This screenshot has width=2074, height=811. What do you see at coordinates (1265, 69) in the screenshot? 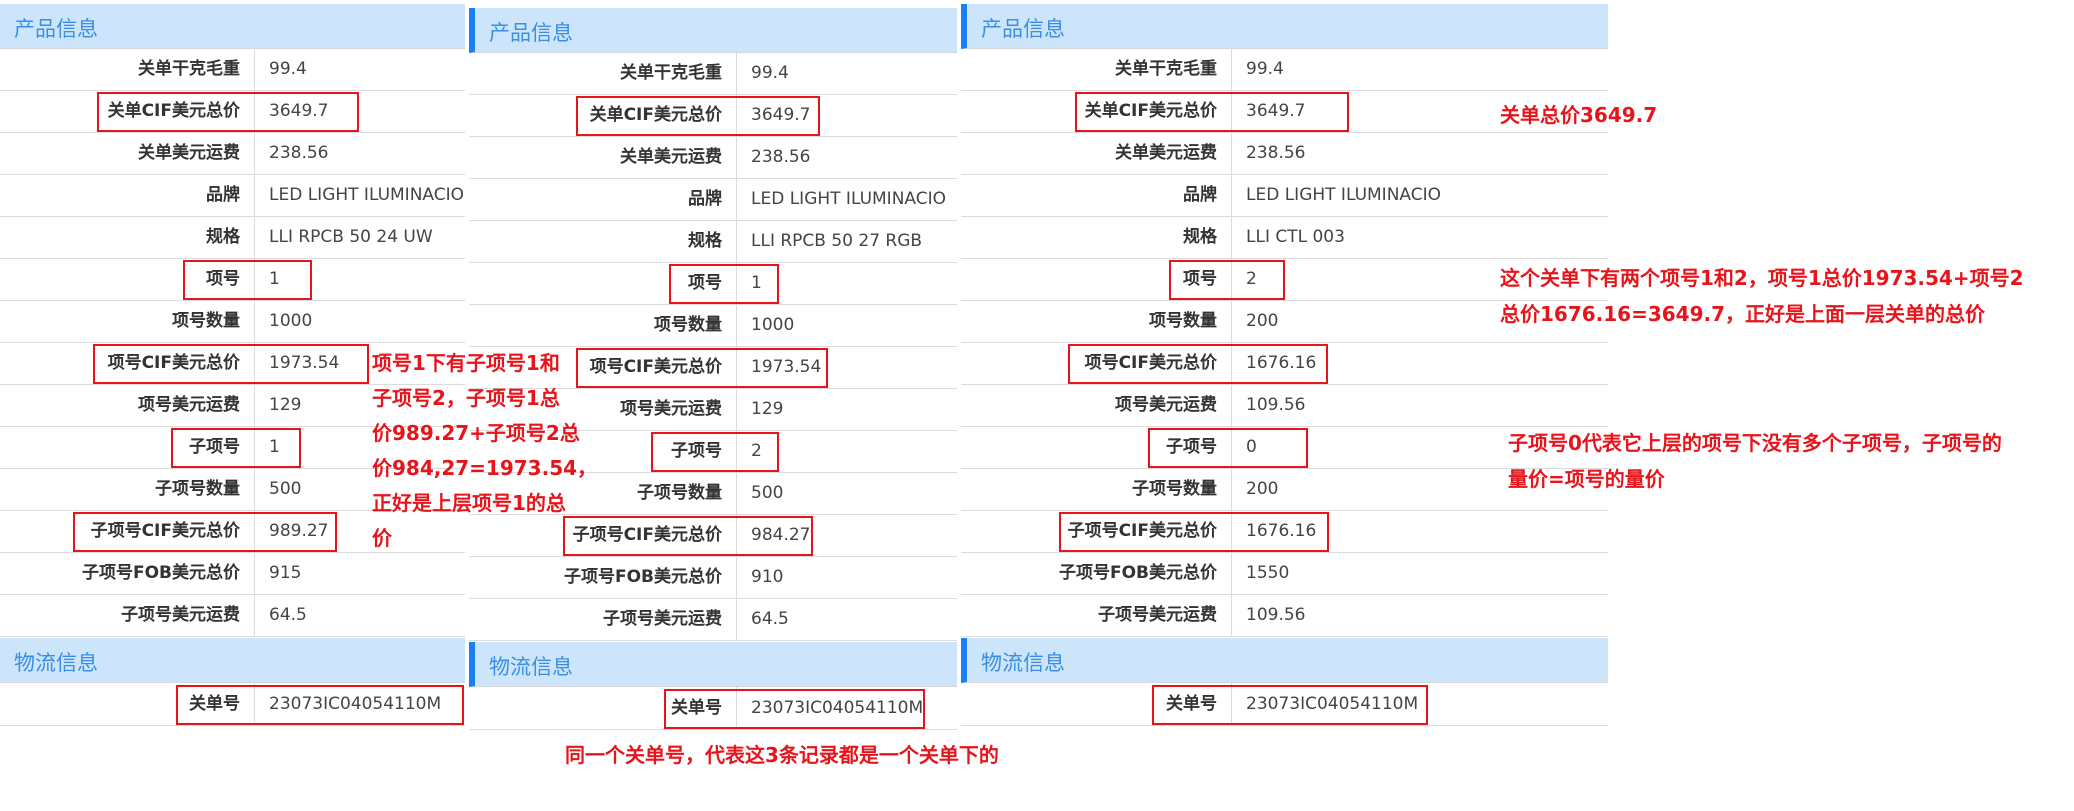
I see `field-value: 99.4` at bounding box center [1265, 69].